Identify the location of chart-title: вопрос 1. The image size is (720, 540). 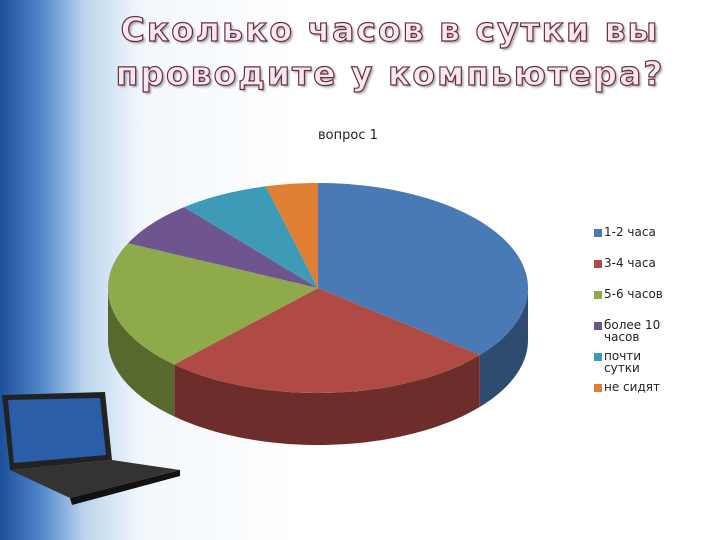
(348, 135).